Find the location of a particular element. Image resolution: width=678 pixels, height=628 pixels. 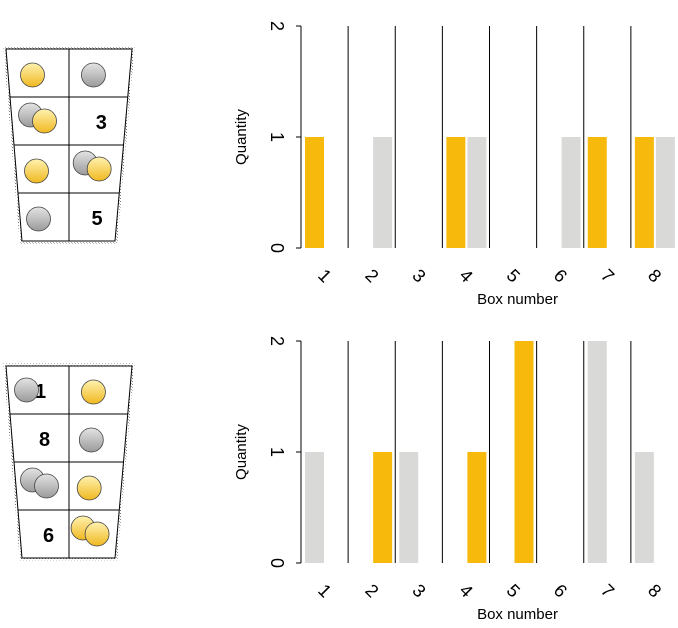

cell-number: 6 is located at coordinates (48, 536).